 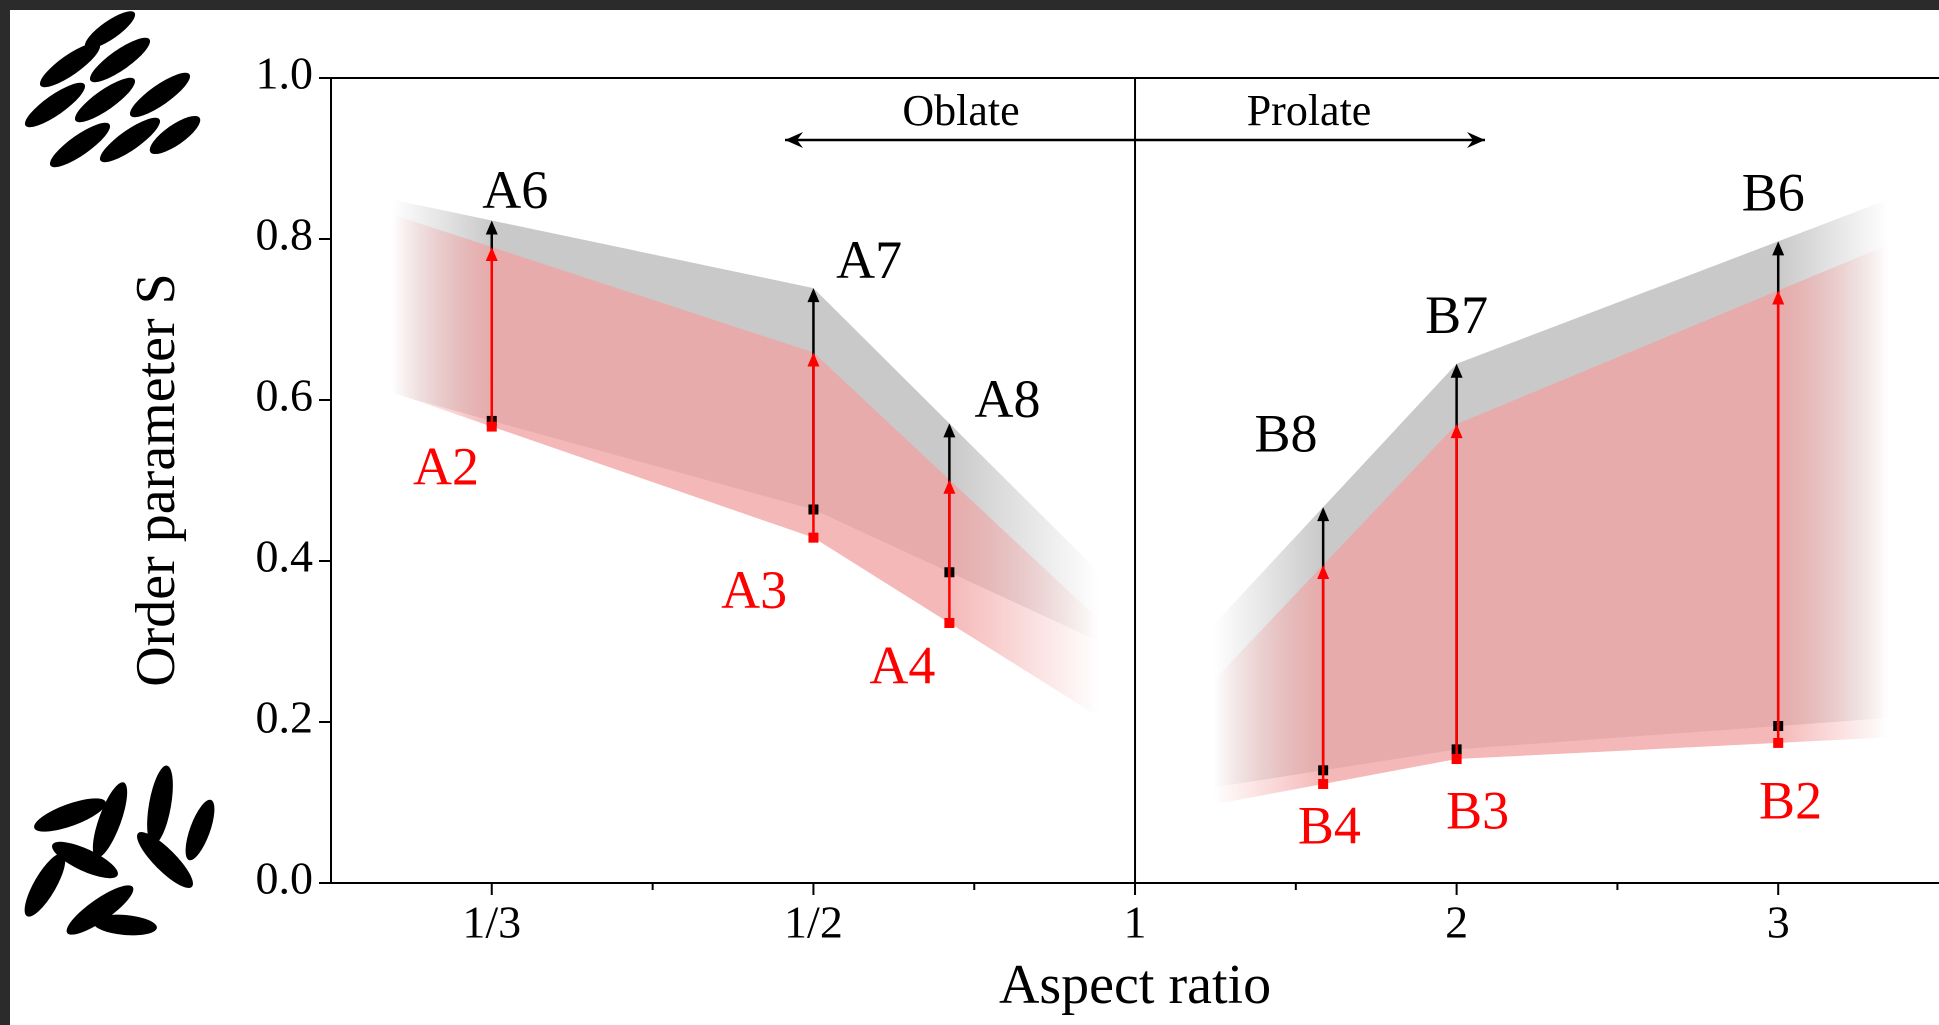 I want to click on data-label: B2, so click(x=1790, y=800).